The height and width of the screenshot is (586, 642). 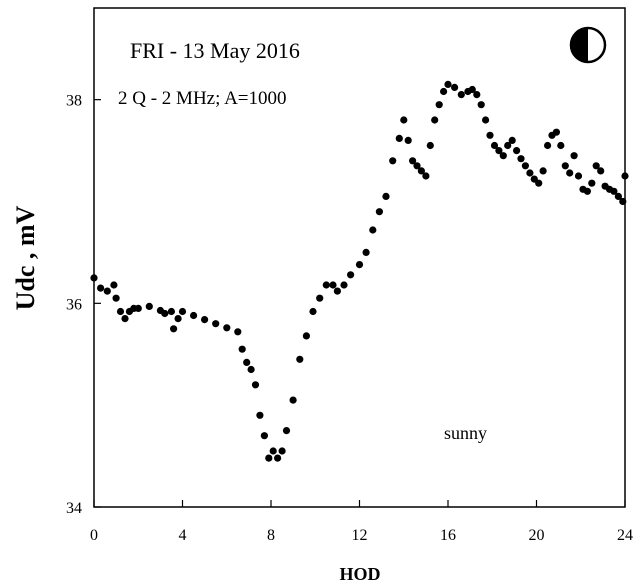 What do you see at coordinates (94, 535) in the screenshot?
I see `x-tick-label: 0` at bounding box center [94, 535].